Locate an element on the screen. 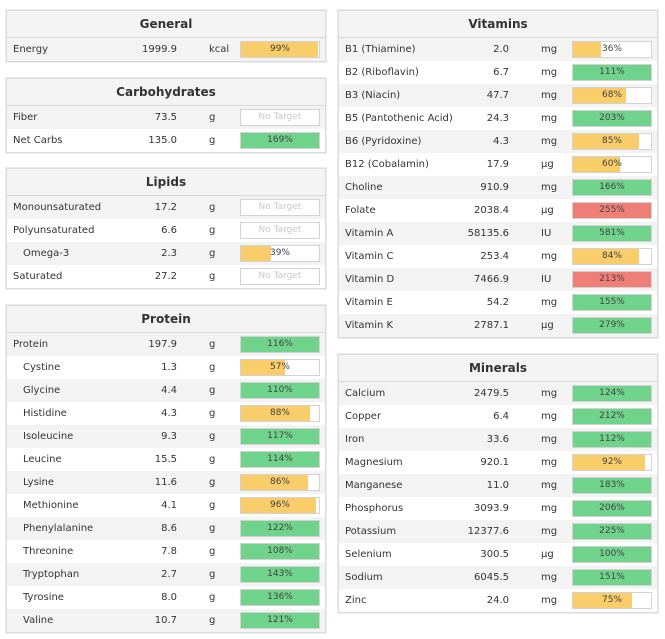 The width and height of the screenshot is (665, 639). target-progress-bar: 169% is located at coordinates (280, 140).